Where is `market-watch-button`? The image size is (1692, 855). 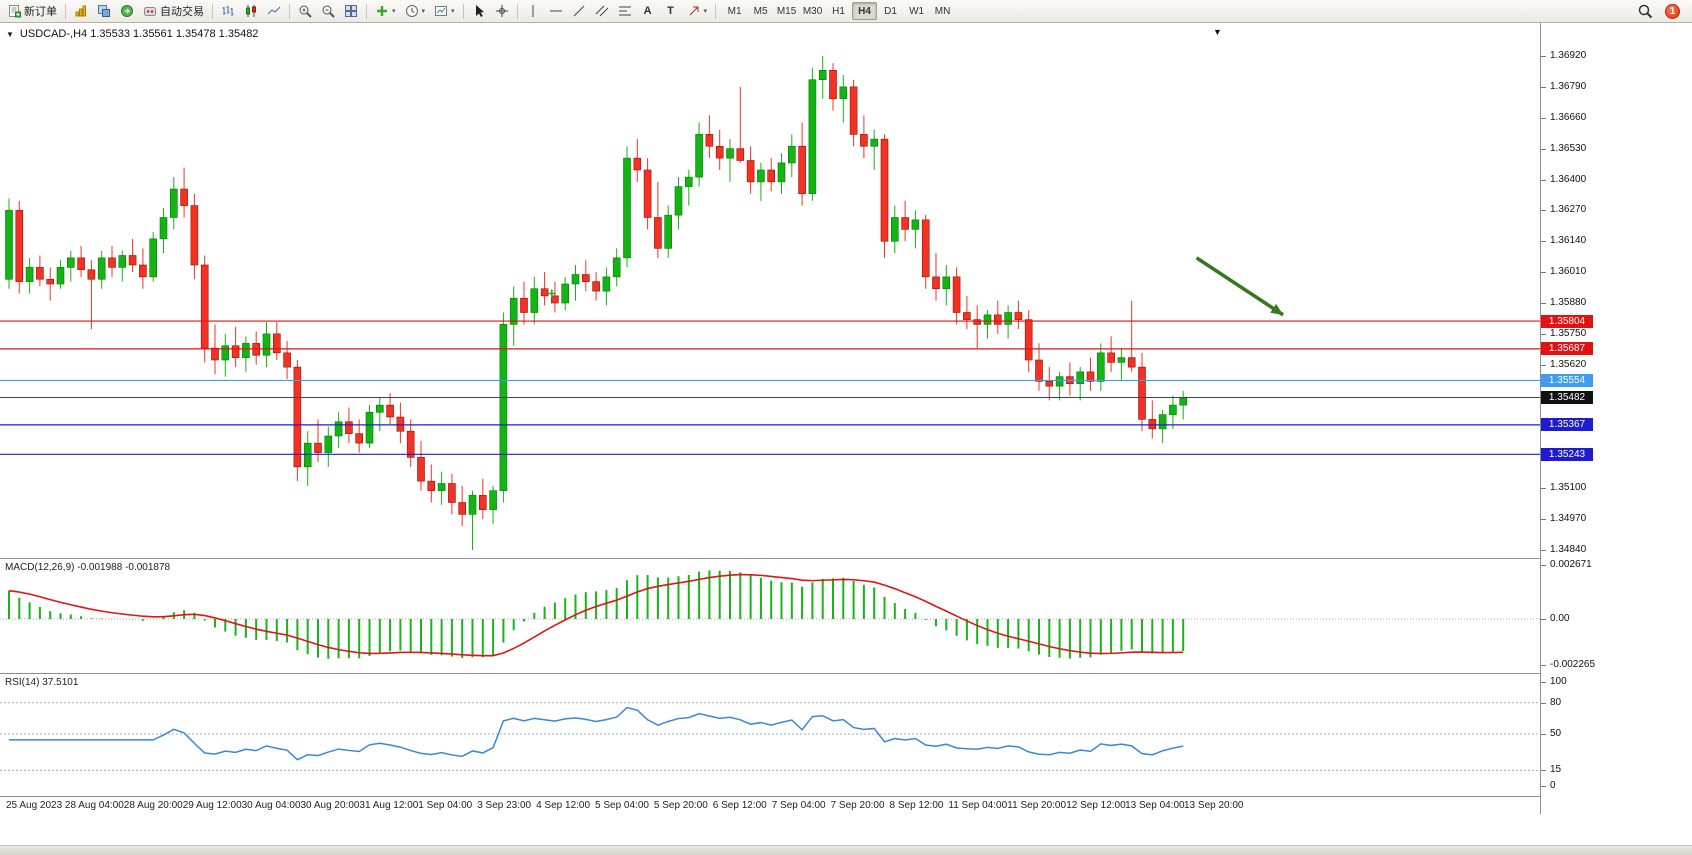 market-watch-button is located at coordinates (81, 11).